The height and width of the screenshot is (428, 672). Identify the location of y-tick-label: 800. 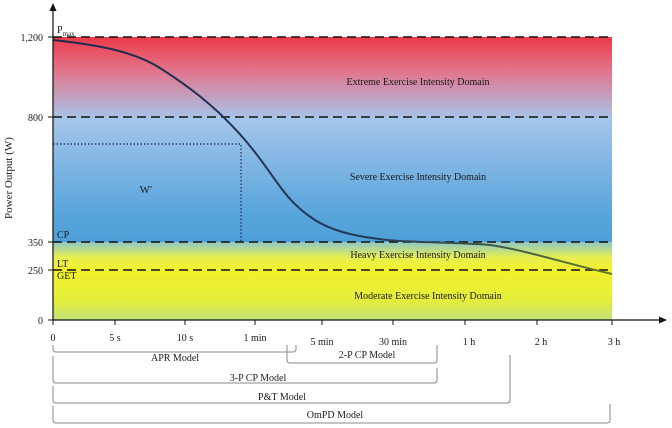
(35, 118).